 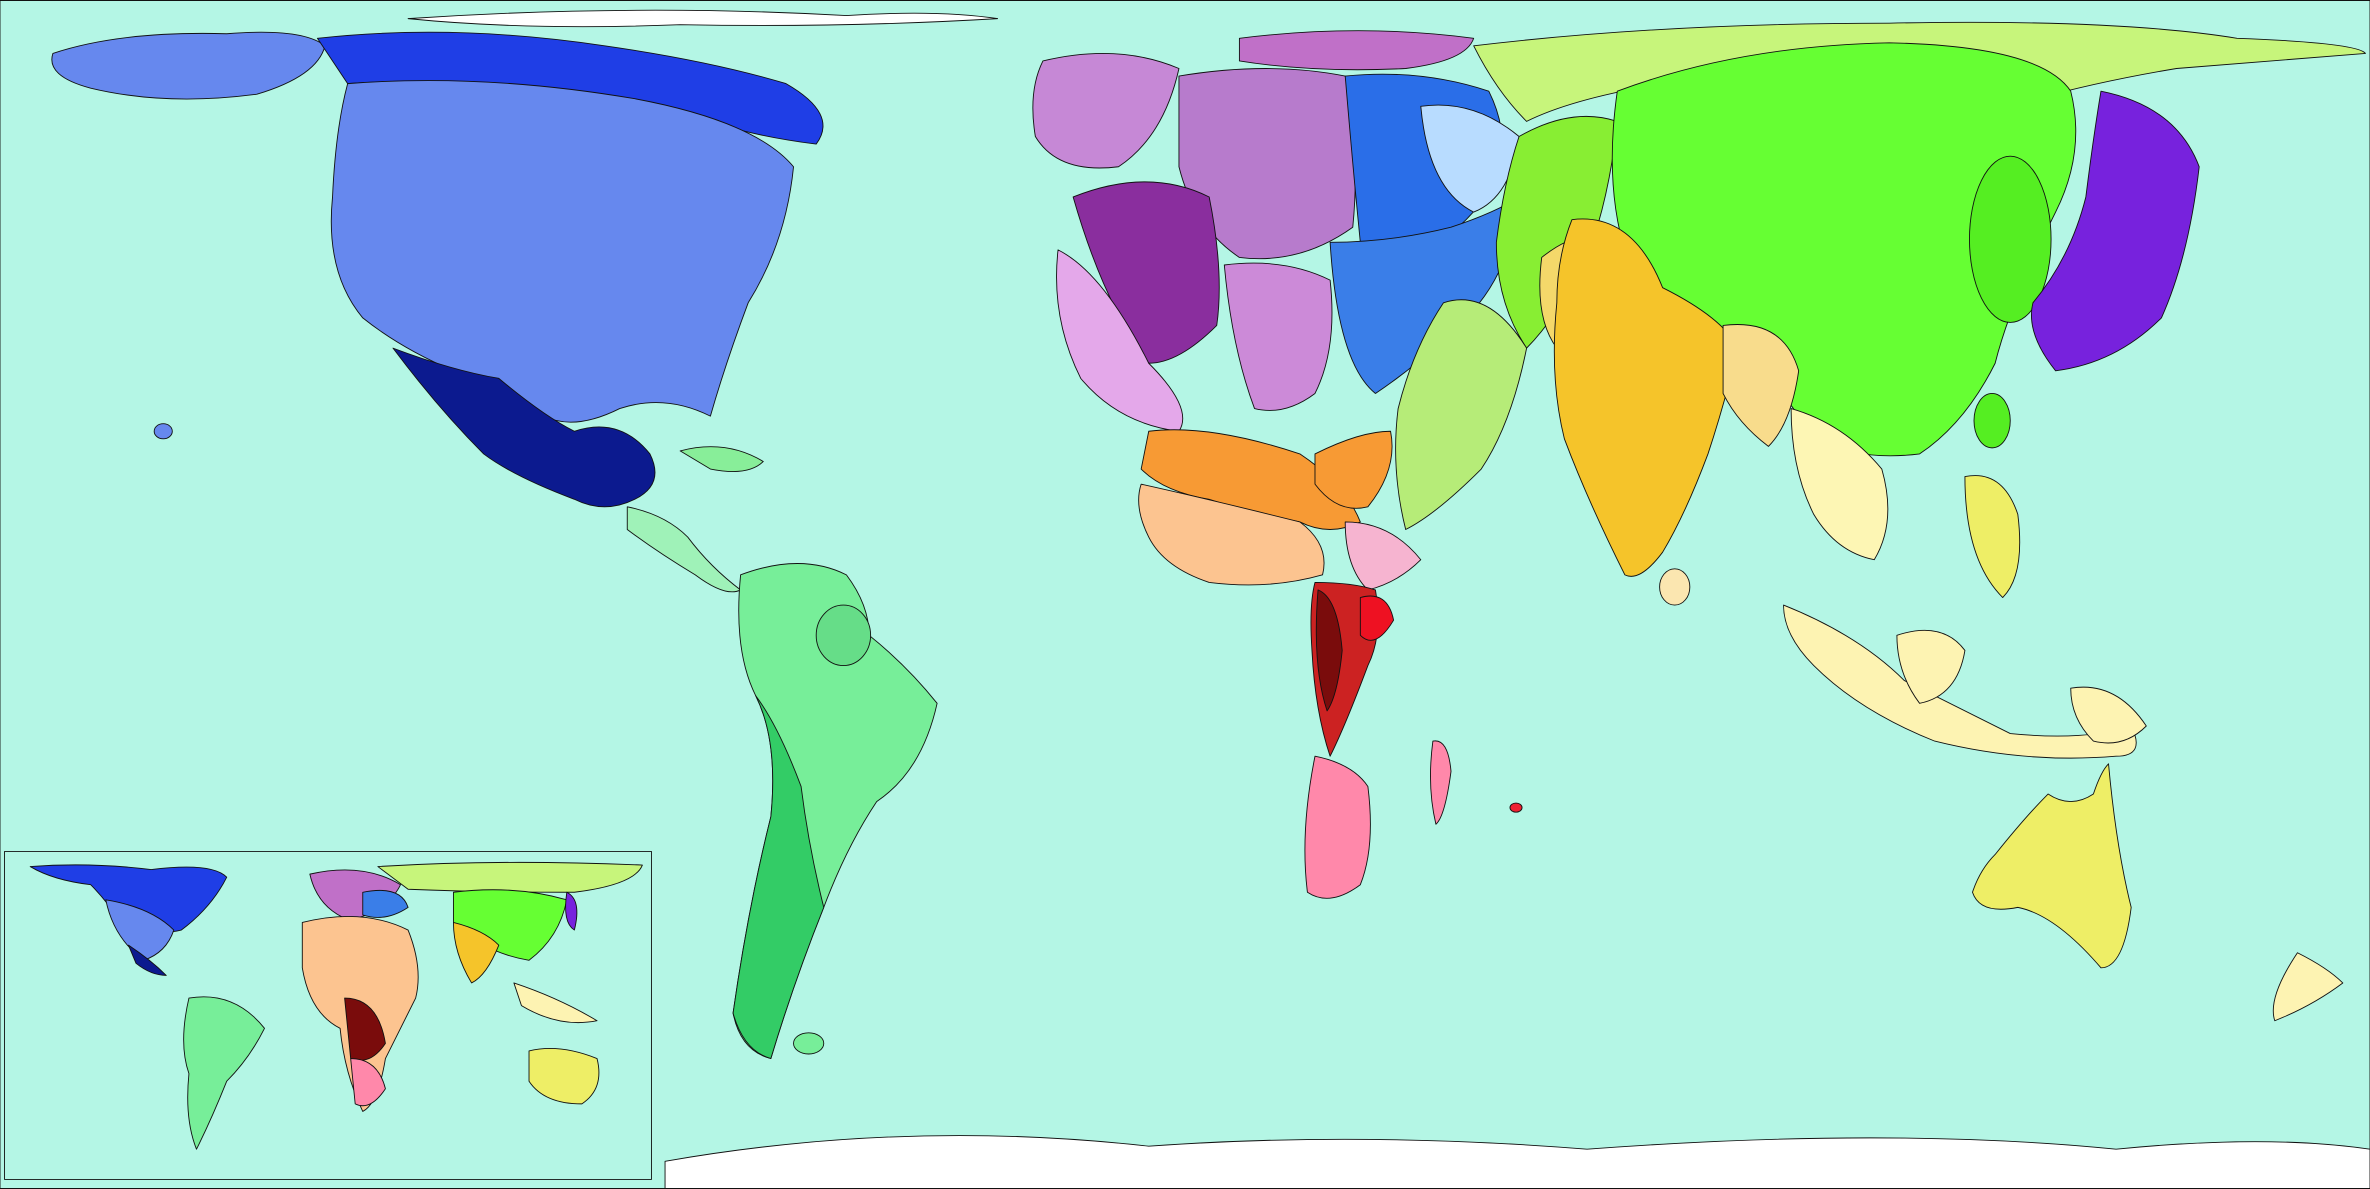 I want to click on inset-us, so click(x=140, y=930).